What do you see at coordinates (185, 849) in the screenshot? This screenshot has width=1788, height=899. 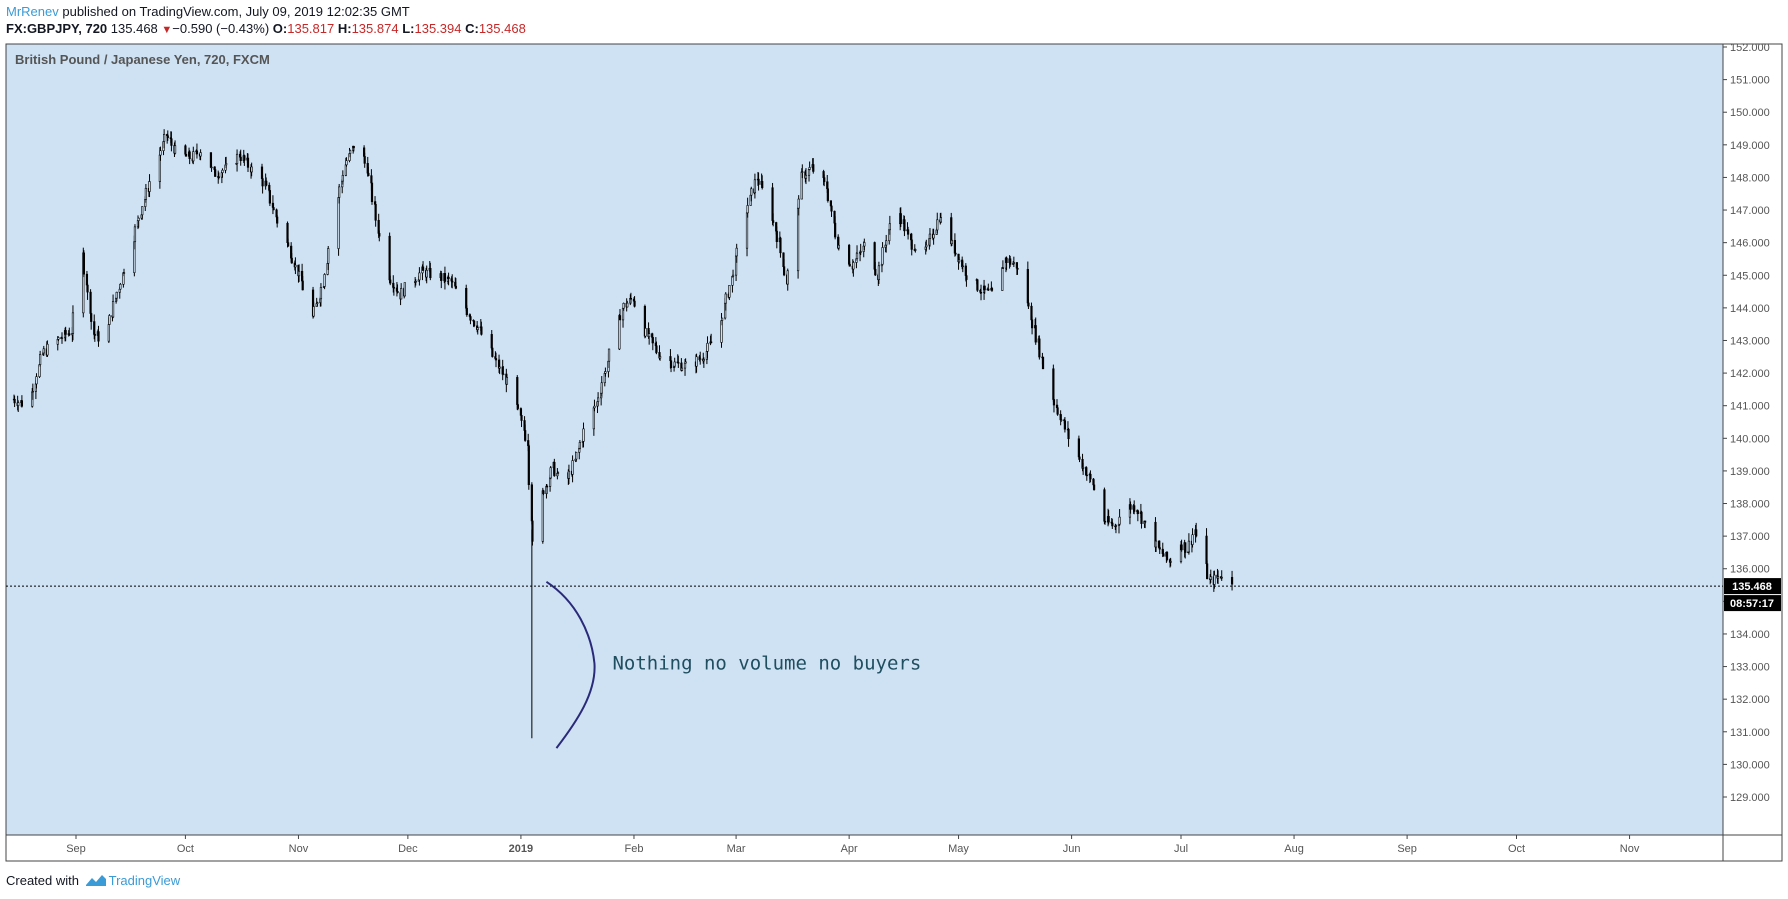 I see `x-tick-label: Oct` at bounding box center [185, 849].